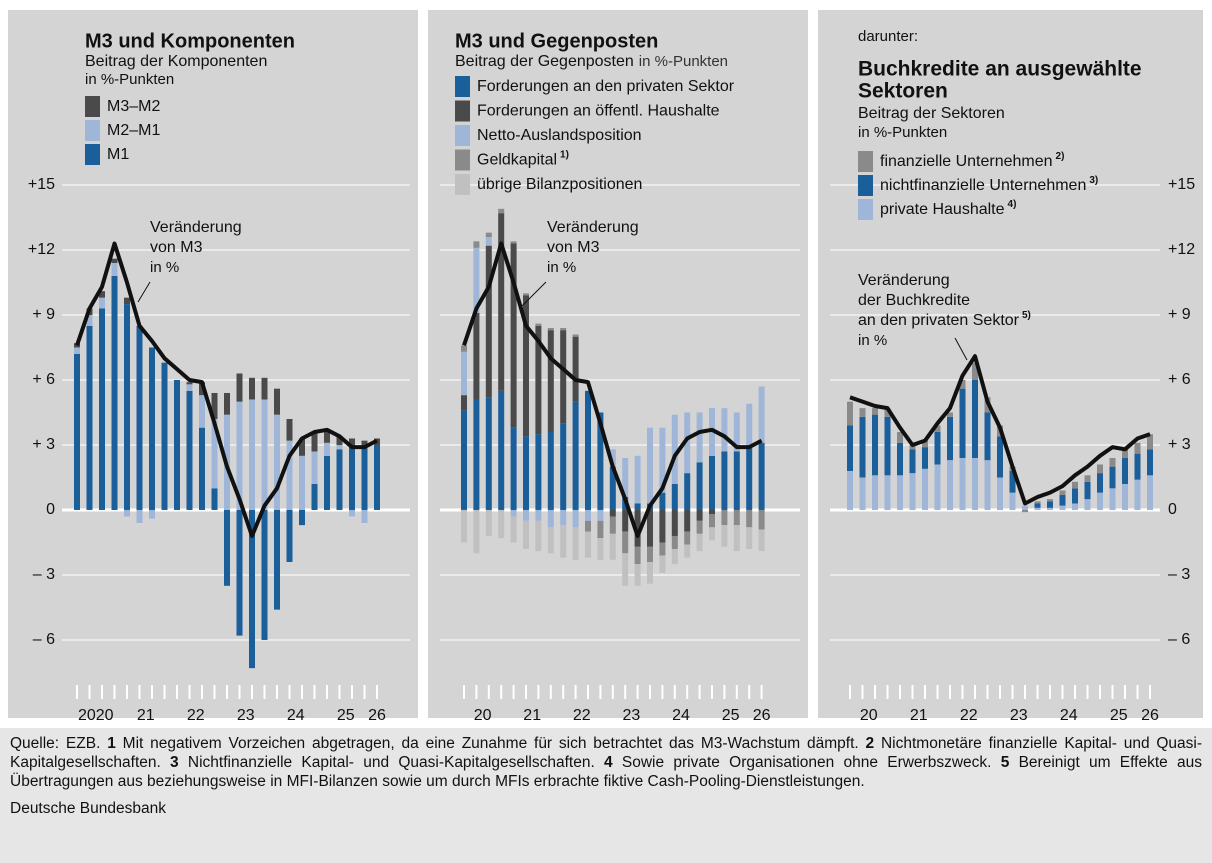  What do you see at coordinates (246, 715) in the screenshot?
I see `x-tick-label: 23` at bounding box center [246, 715].